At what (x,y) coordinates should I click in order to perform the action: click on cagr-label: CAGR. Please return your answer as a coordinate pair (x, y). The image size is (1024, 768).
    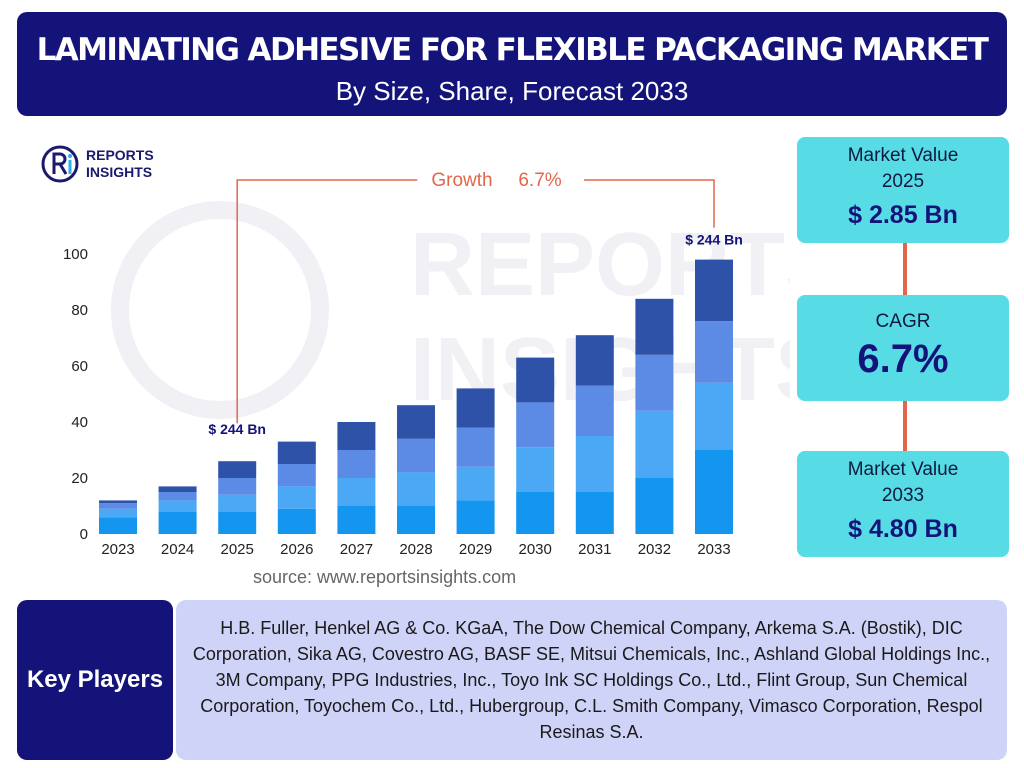
    Looking at the image, I should click on (903, 321).